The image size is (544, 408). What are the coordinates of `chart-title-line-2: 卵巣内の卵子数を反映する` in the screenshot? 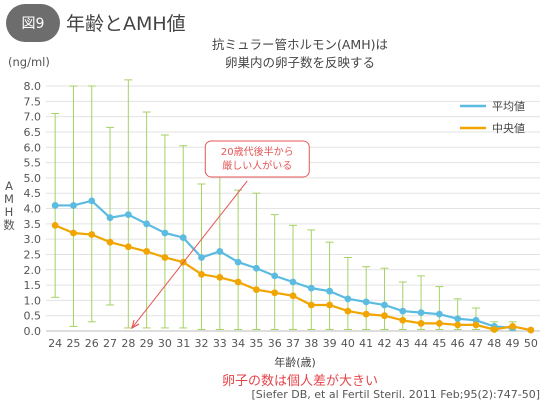 It's located at (299, 62).